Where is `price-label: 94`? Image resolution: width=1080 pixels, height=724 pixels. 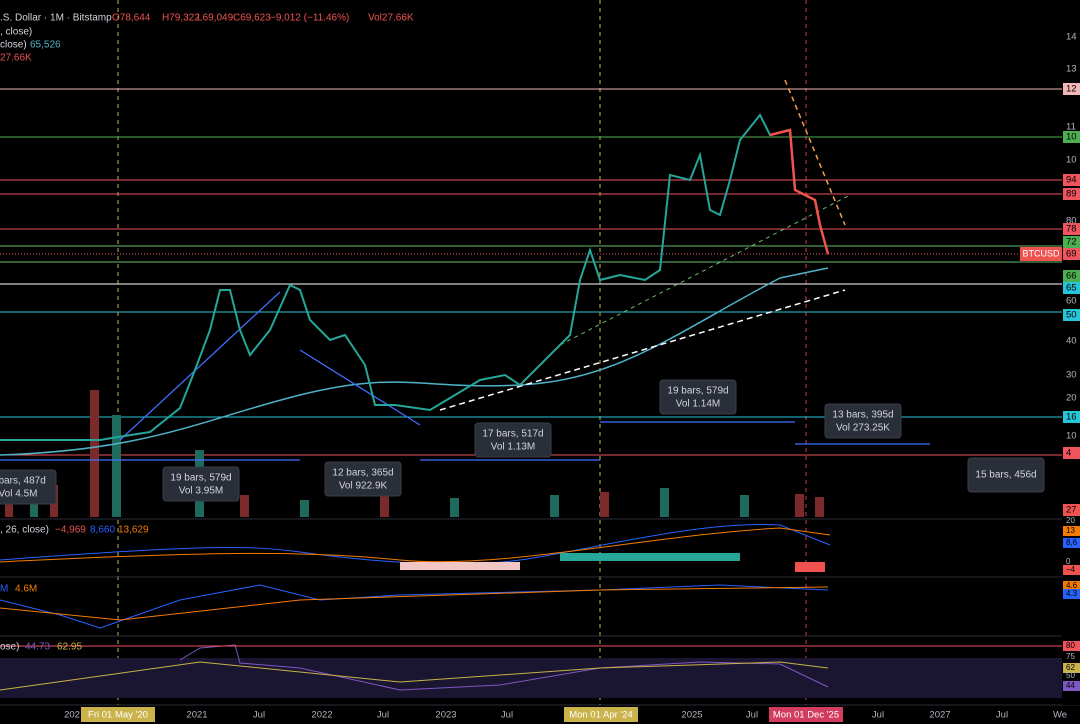 price-label: 94 is located at coordinates (1071, 180).